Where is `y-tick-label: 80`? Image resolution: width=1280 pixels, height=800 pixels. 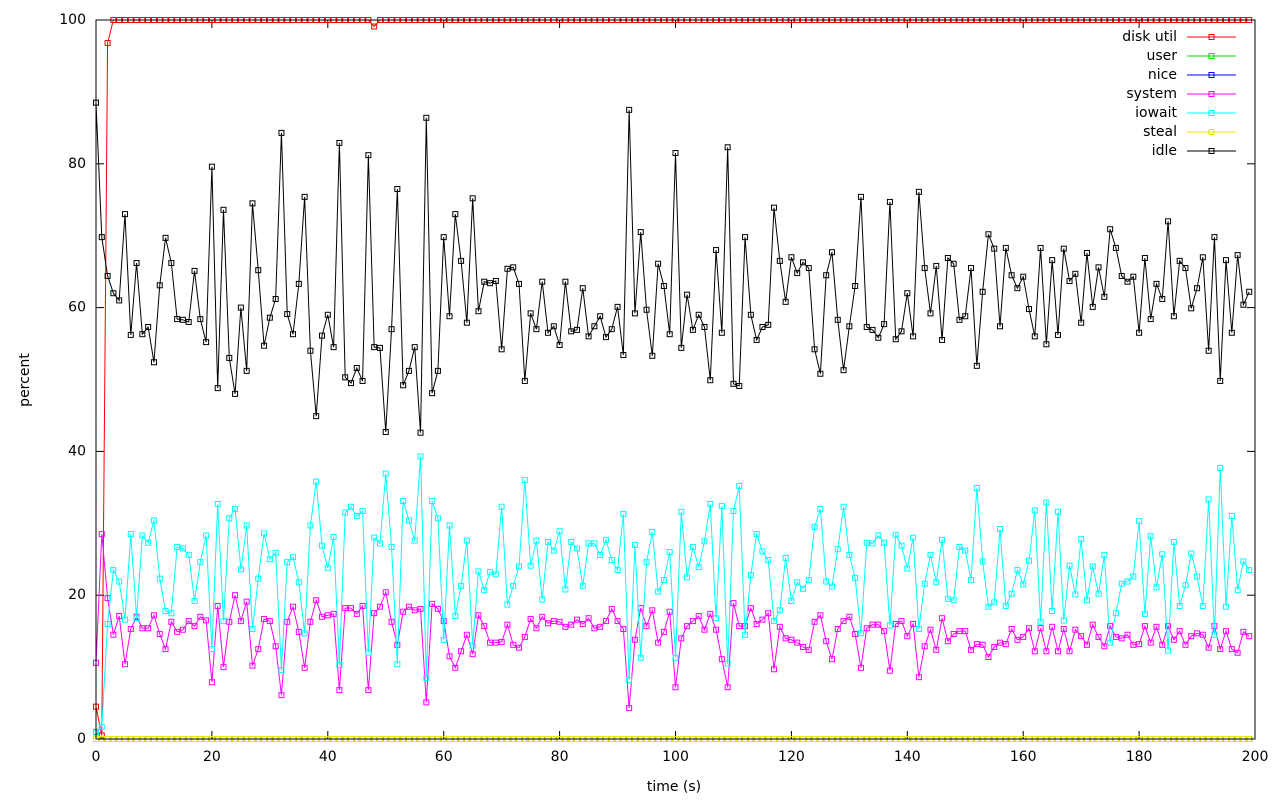
y-tick-label: 80 is located at coordinates (77, 164).